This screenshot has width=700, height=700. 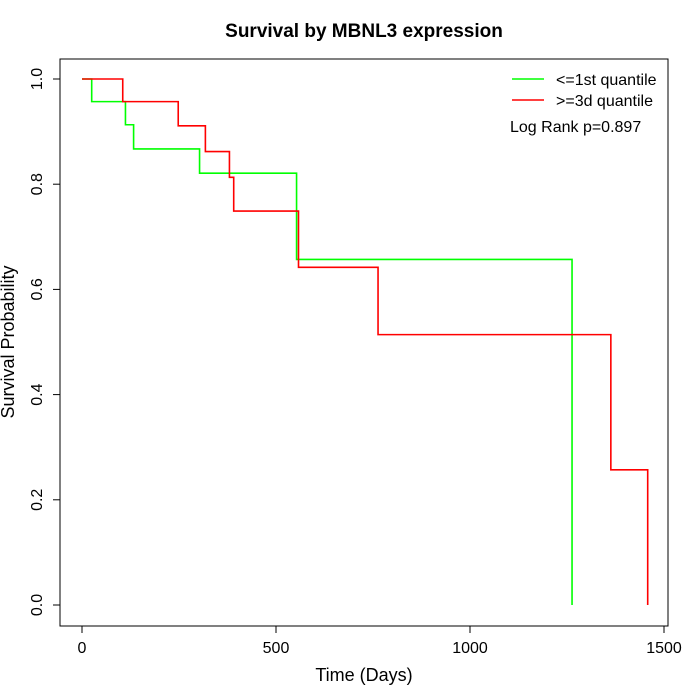 What do you see at coordinates (575, 127) in the screenshot?
I see `log-rank-annotation: Log Rank p=0.897` at bounding box center [575, 127].